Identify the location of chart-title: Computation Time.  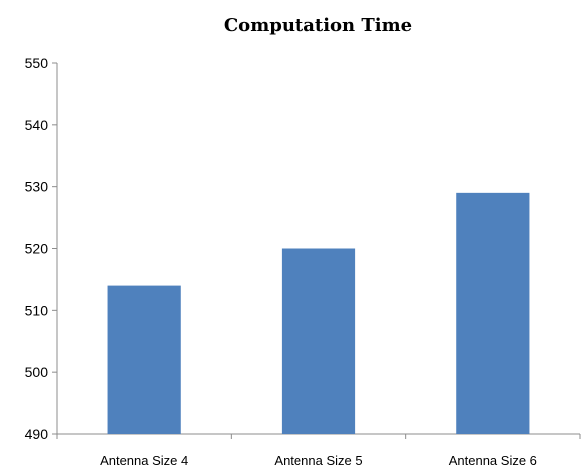
(318, 25).